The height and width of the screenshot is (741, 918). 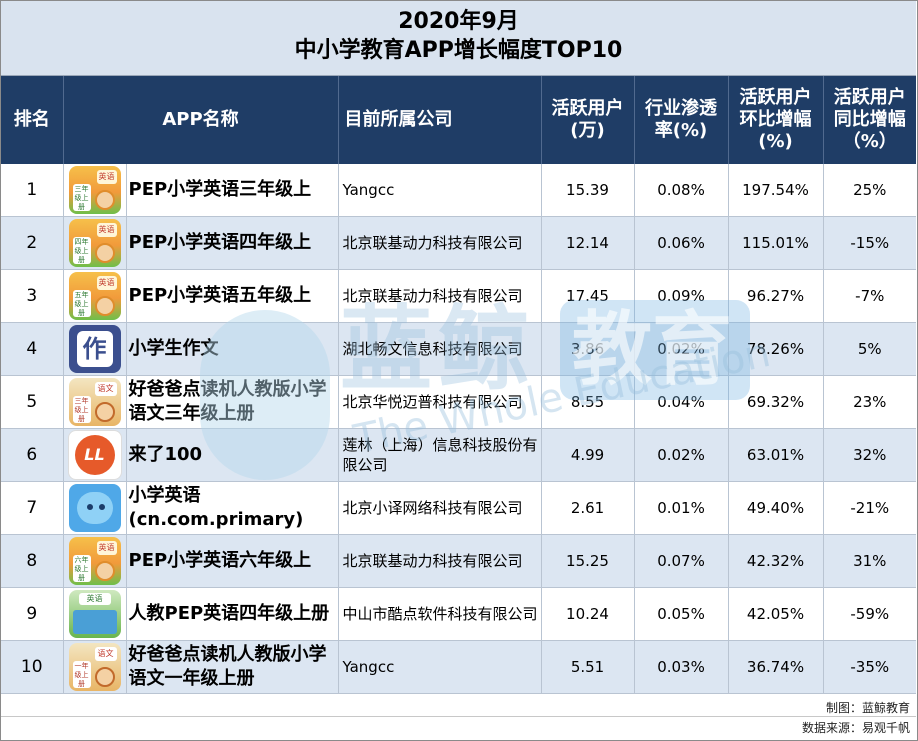 What do you see at coordinates (776, 190) in the screenshot?
I see `mom-growth-cell: 197.54%` at bounding box center [776, 190].